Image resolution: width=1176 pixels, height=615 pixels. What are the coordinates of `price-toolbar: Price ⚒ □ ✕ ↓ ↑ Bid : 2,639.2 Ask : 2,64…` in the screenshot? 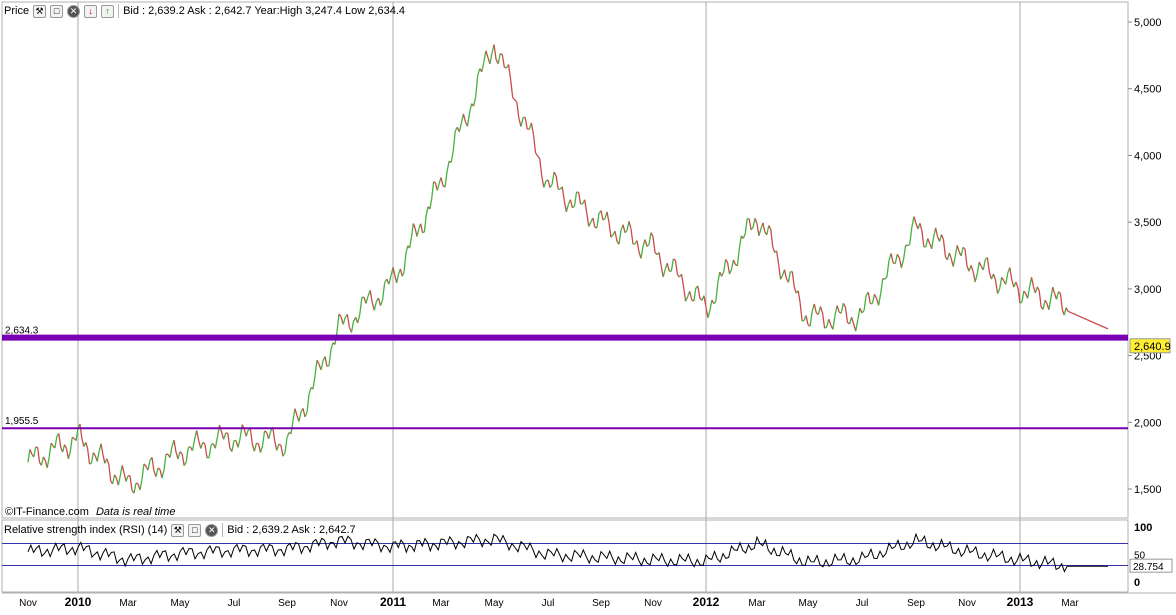 It's located at (204, 11).